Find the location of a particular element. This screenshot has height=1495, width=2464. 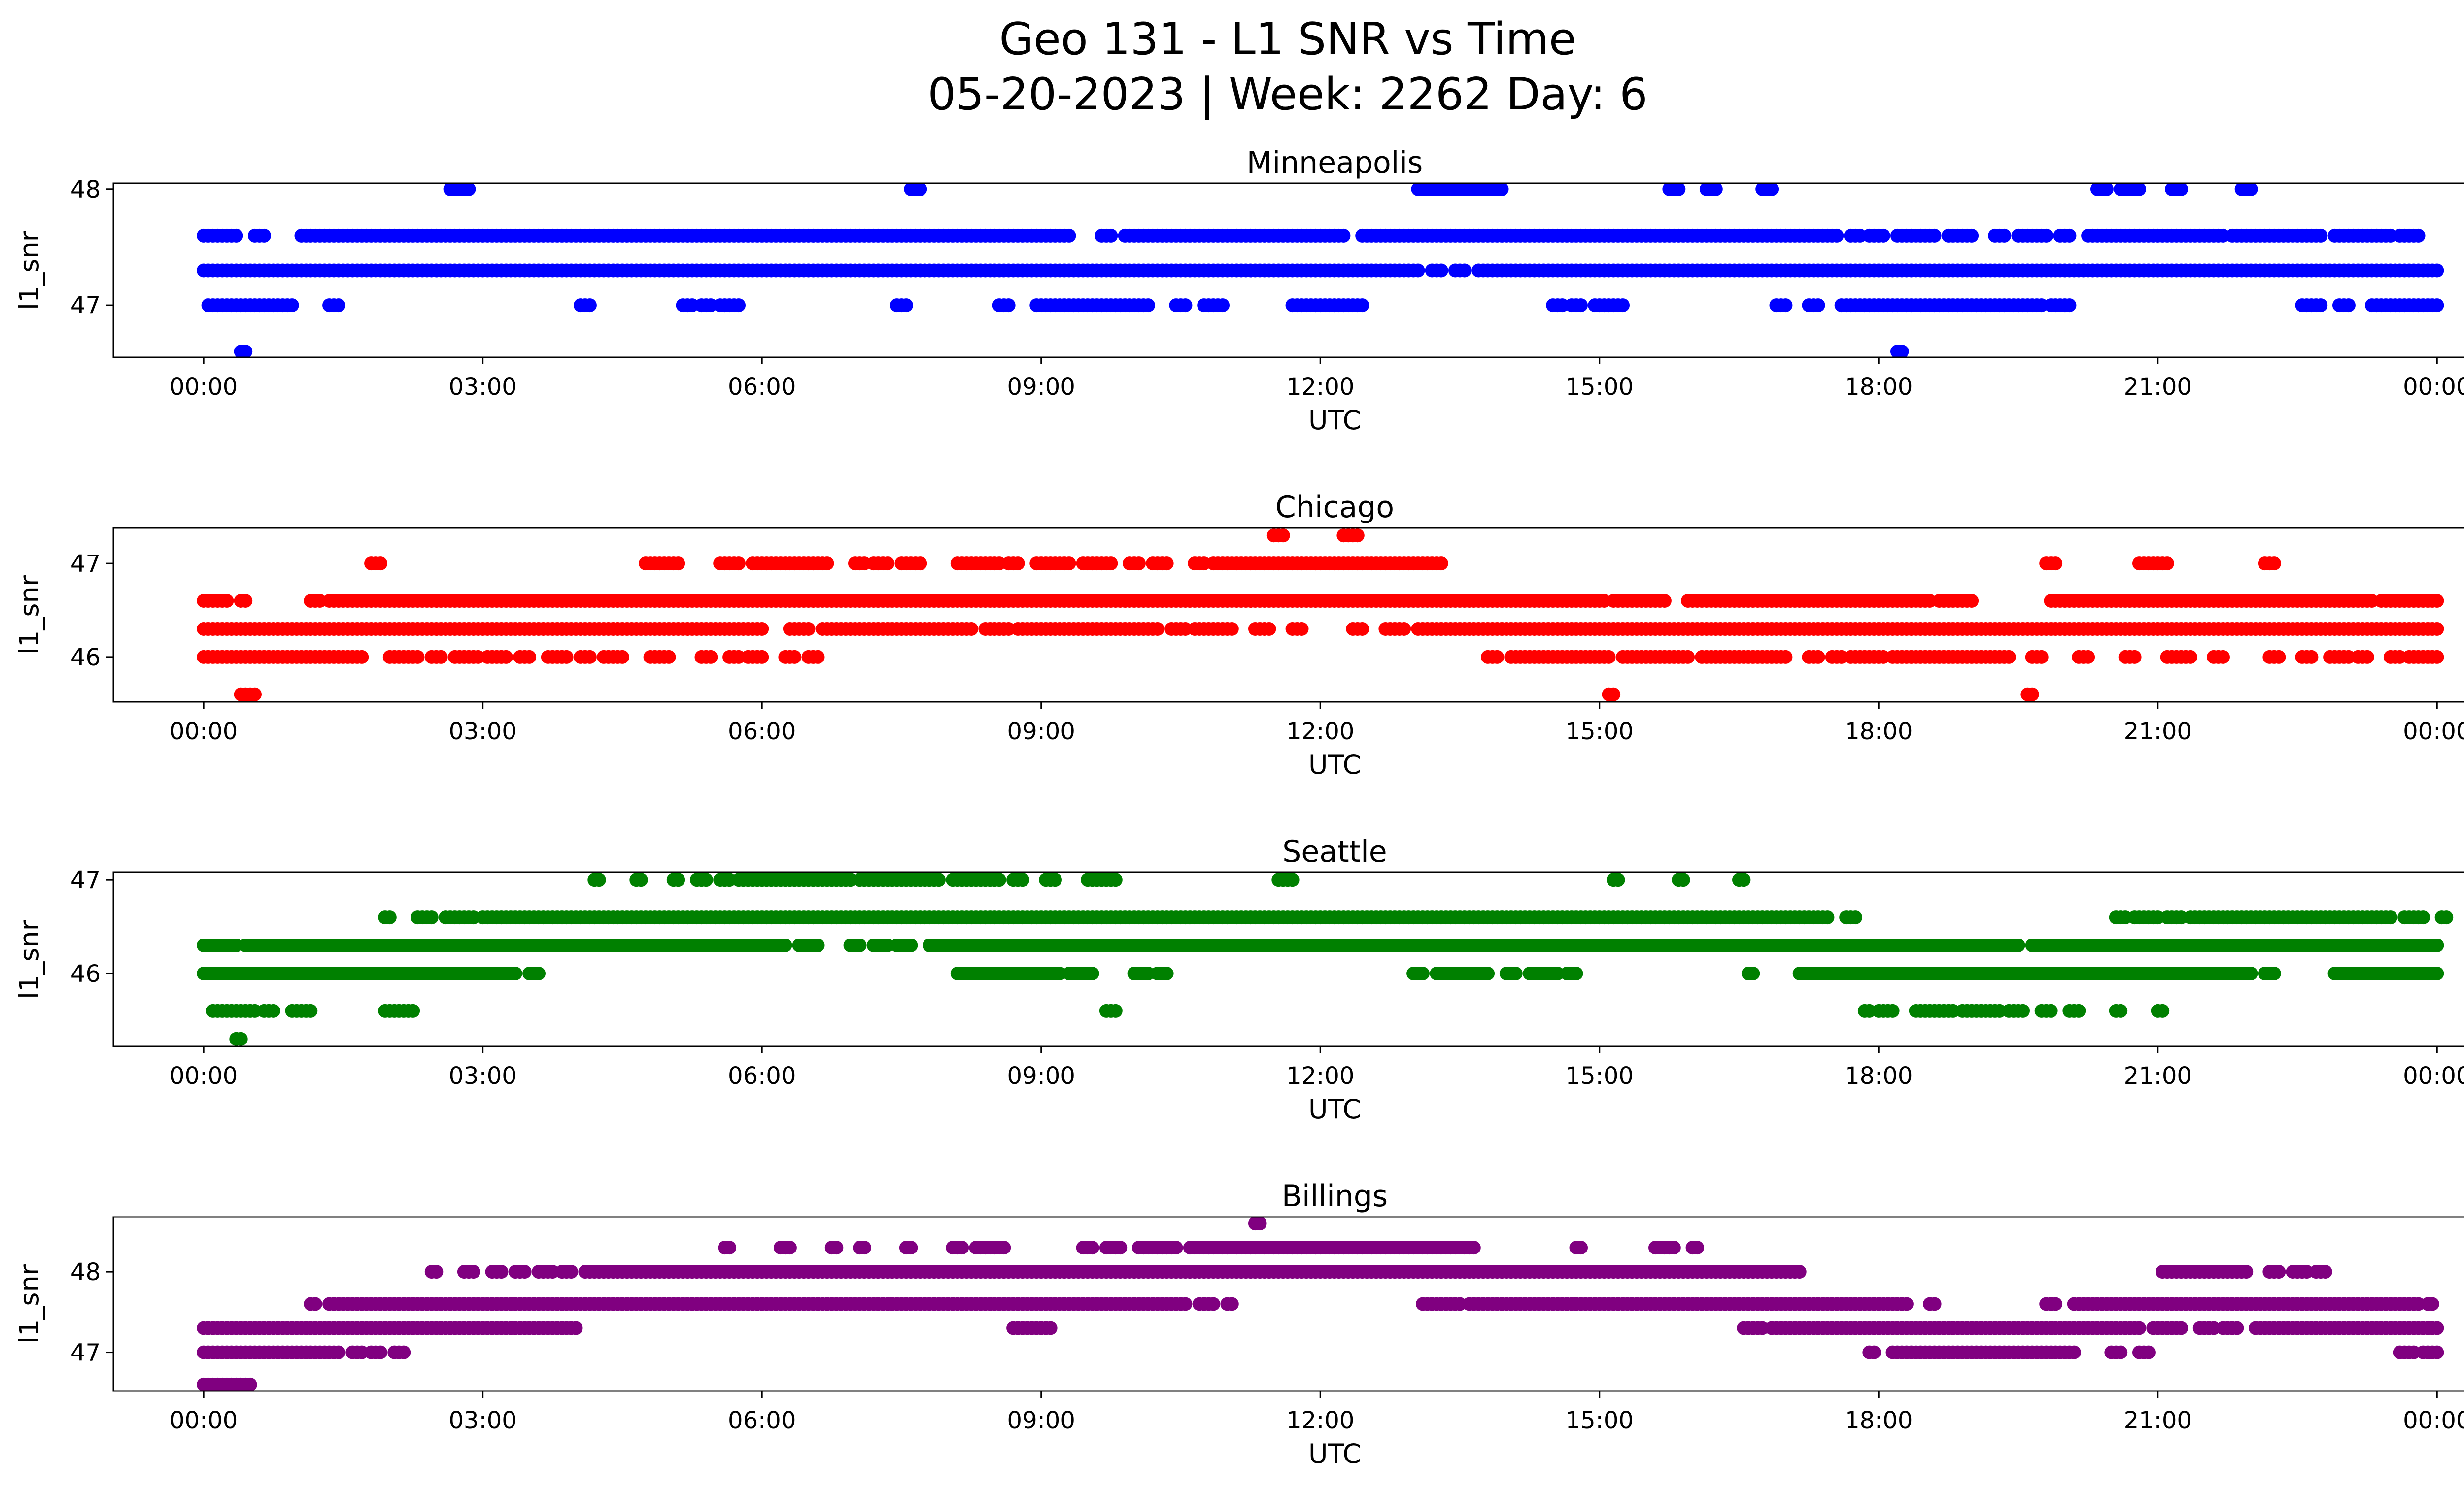

y-tick-label: 46 is located at coordinates (85, 974).